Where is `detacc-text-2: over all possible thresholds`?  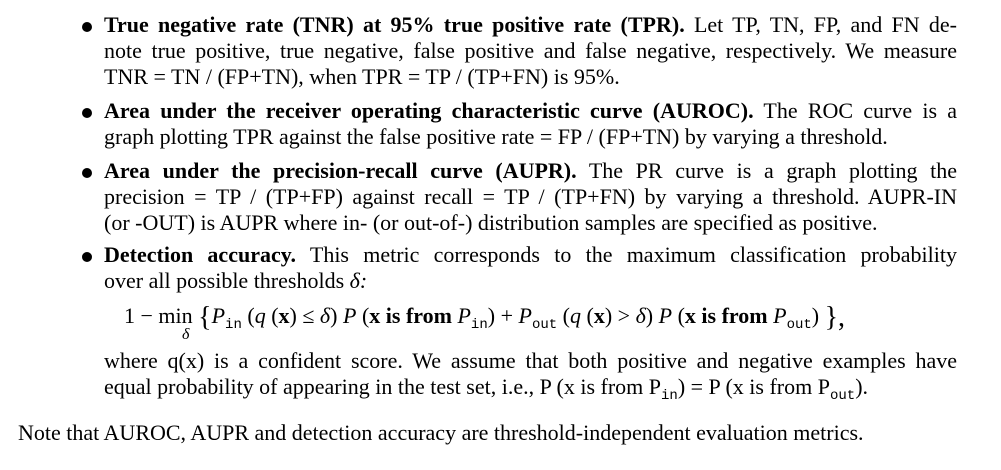 detacc-text-2: over all possible thresholds is located at coordinates (224, 280).